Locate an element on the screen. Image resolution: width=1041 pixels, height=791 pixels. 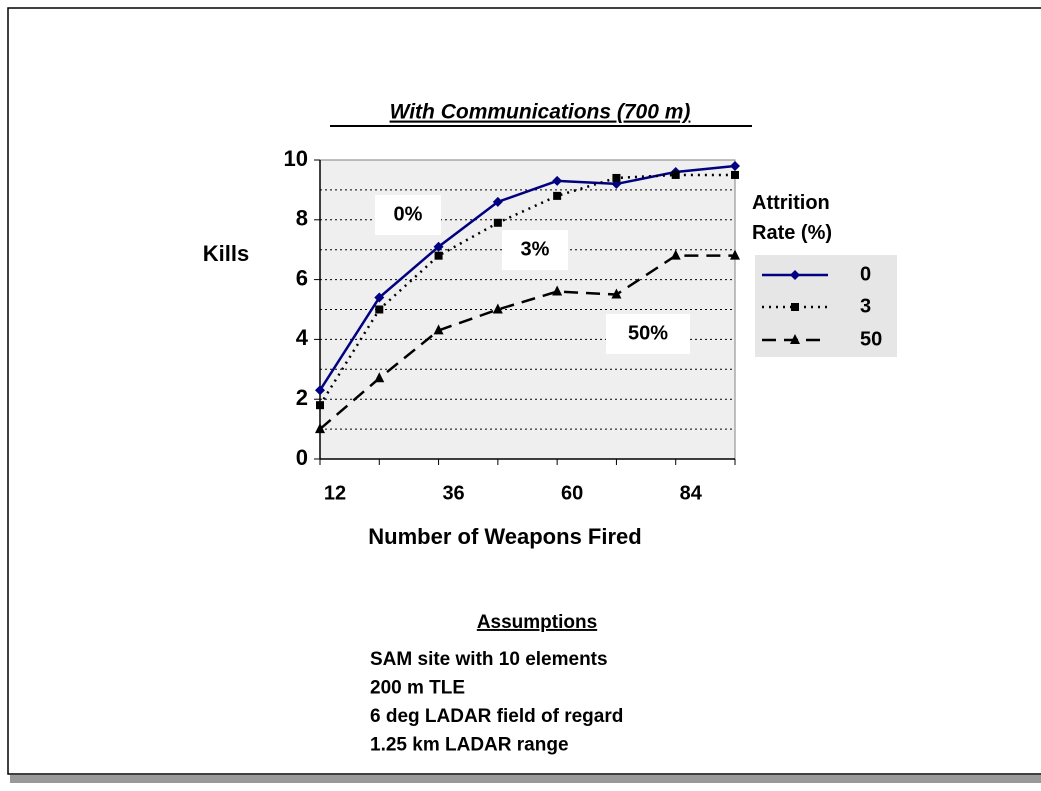
legend-label: 50 is located at coordinates (871, 339).